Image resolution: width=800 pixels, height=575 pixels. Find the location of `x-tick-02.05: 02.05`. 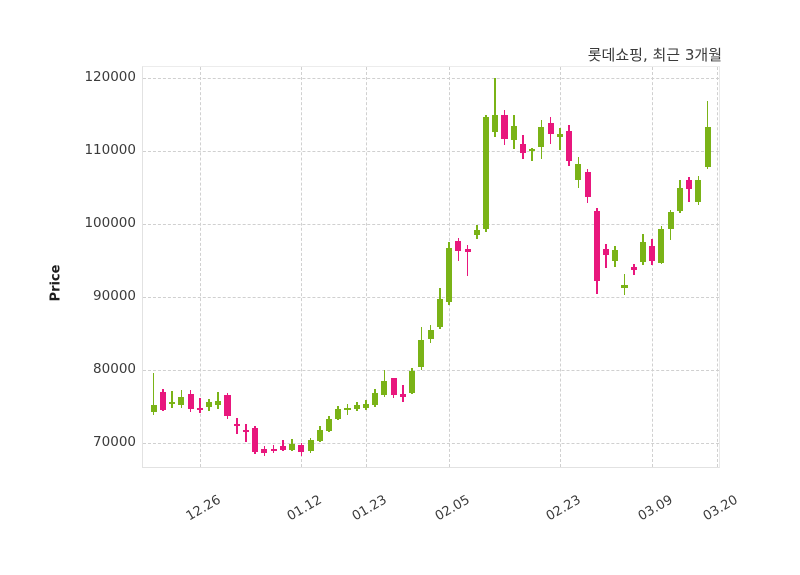

x-tick-02.05: 02.05 is located at coordinates (452, 508).